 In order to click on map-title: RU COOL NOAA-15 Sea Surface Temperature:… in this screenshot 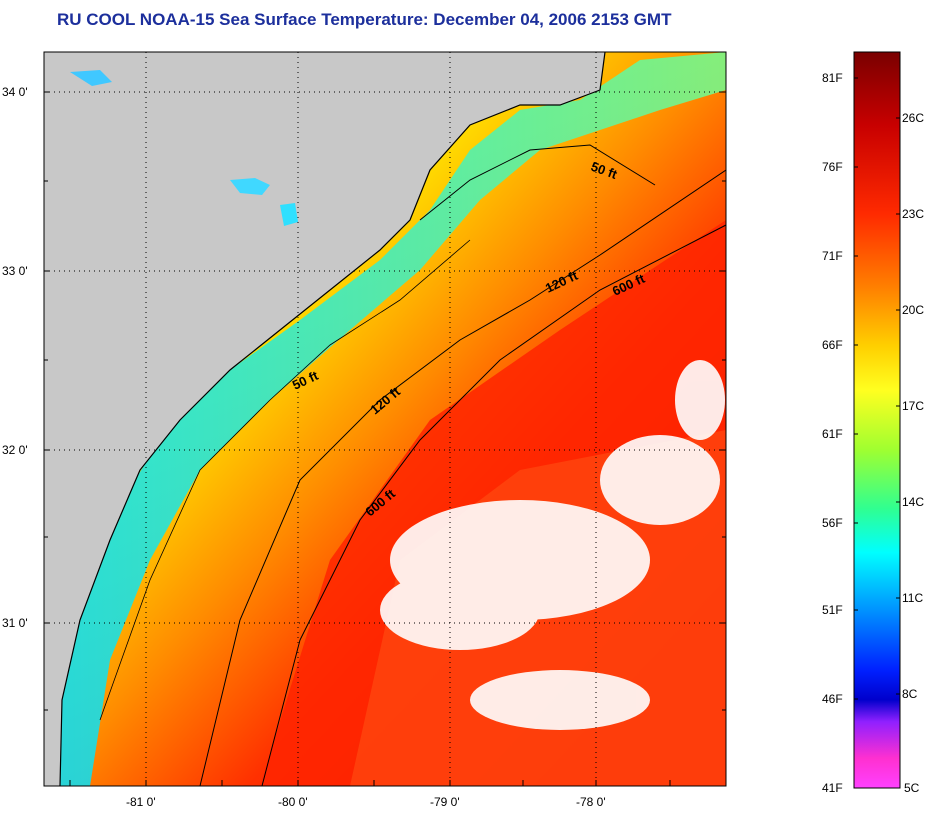, I will do `click(364, 19)`.